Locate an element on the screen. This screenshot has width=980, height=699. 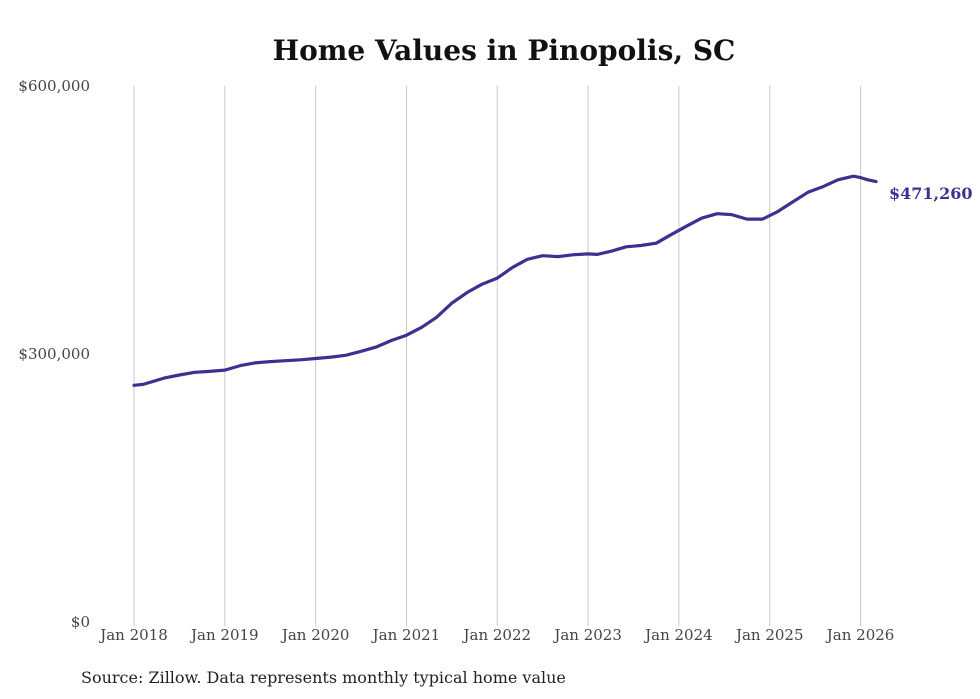
x-tick-label: Jan 2022 is located at coordinates (496, 635).